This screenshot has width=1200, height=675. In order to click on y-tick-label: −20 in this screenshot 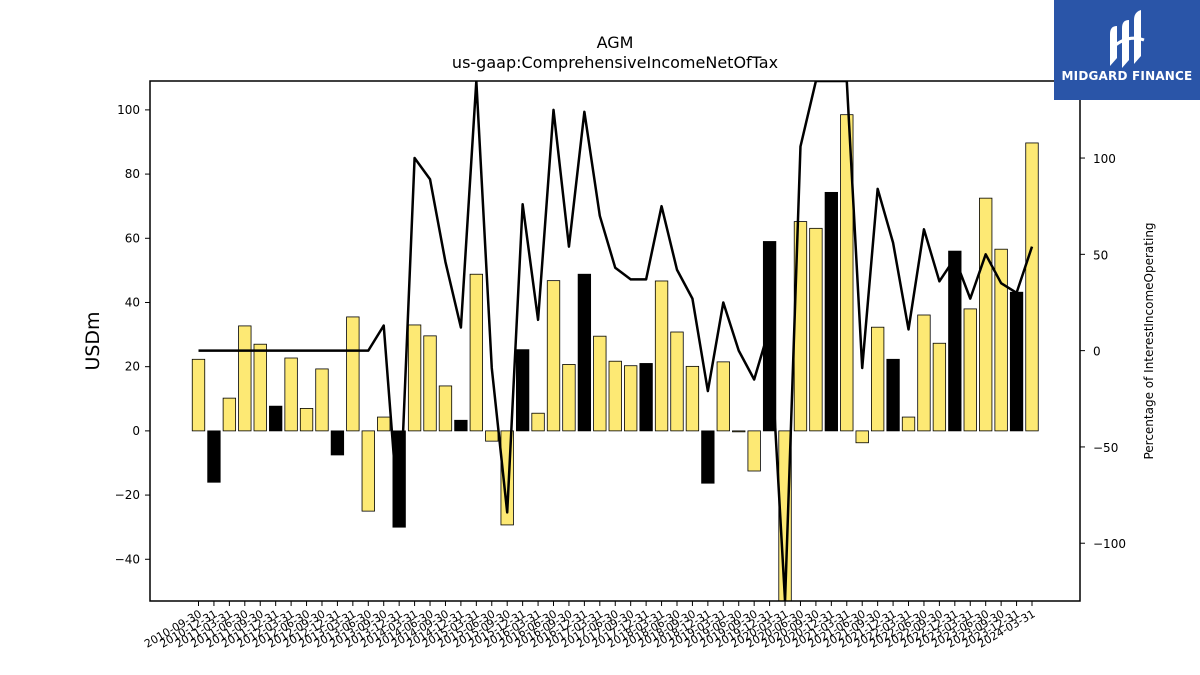, I will do `click(127, 495)`.